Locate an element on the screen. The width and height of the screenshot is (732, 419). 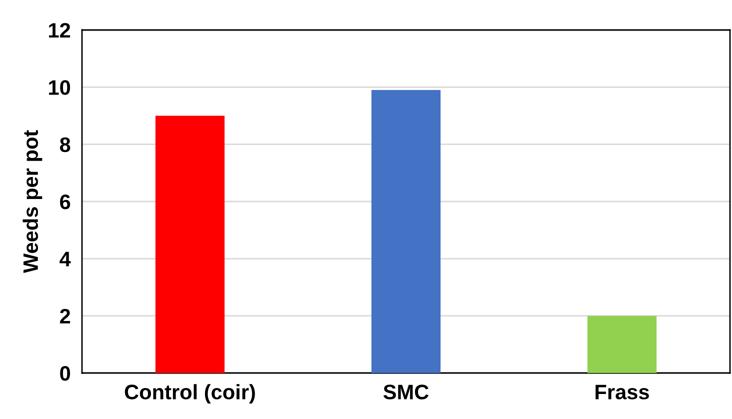
x-tick-label: Frass is located at coordinates (622, 392).